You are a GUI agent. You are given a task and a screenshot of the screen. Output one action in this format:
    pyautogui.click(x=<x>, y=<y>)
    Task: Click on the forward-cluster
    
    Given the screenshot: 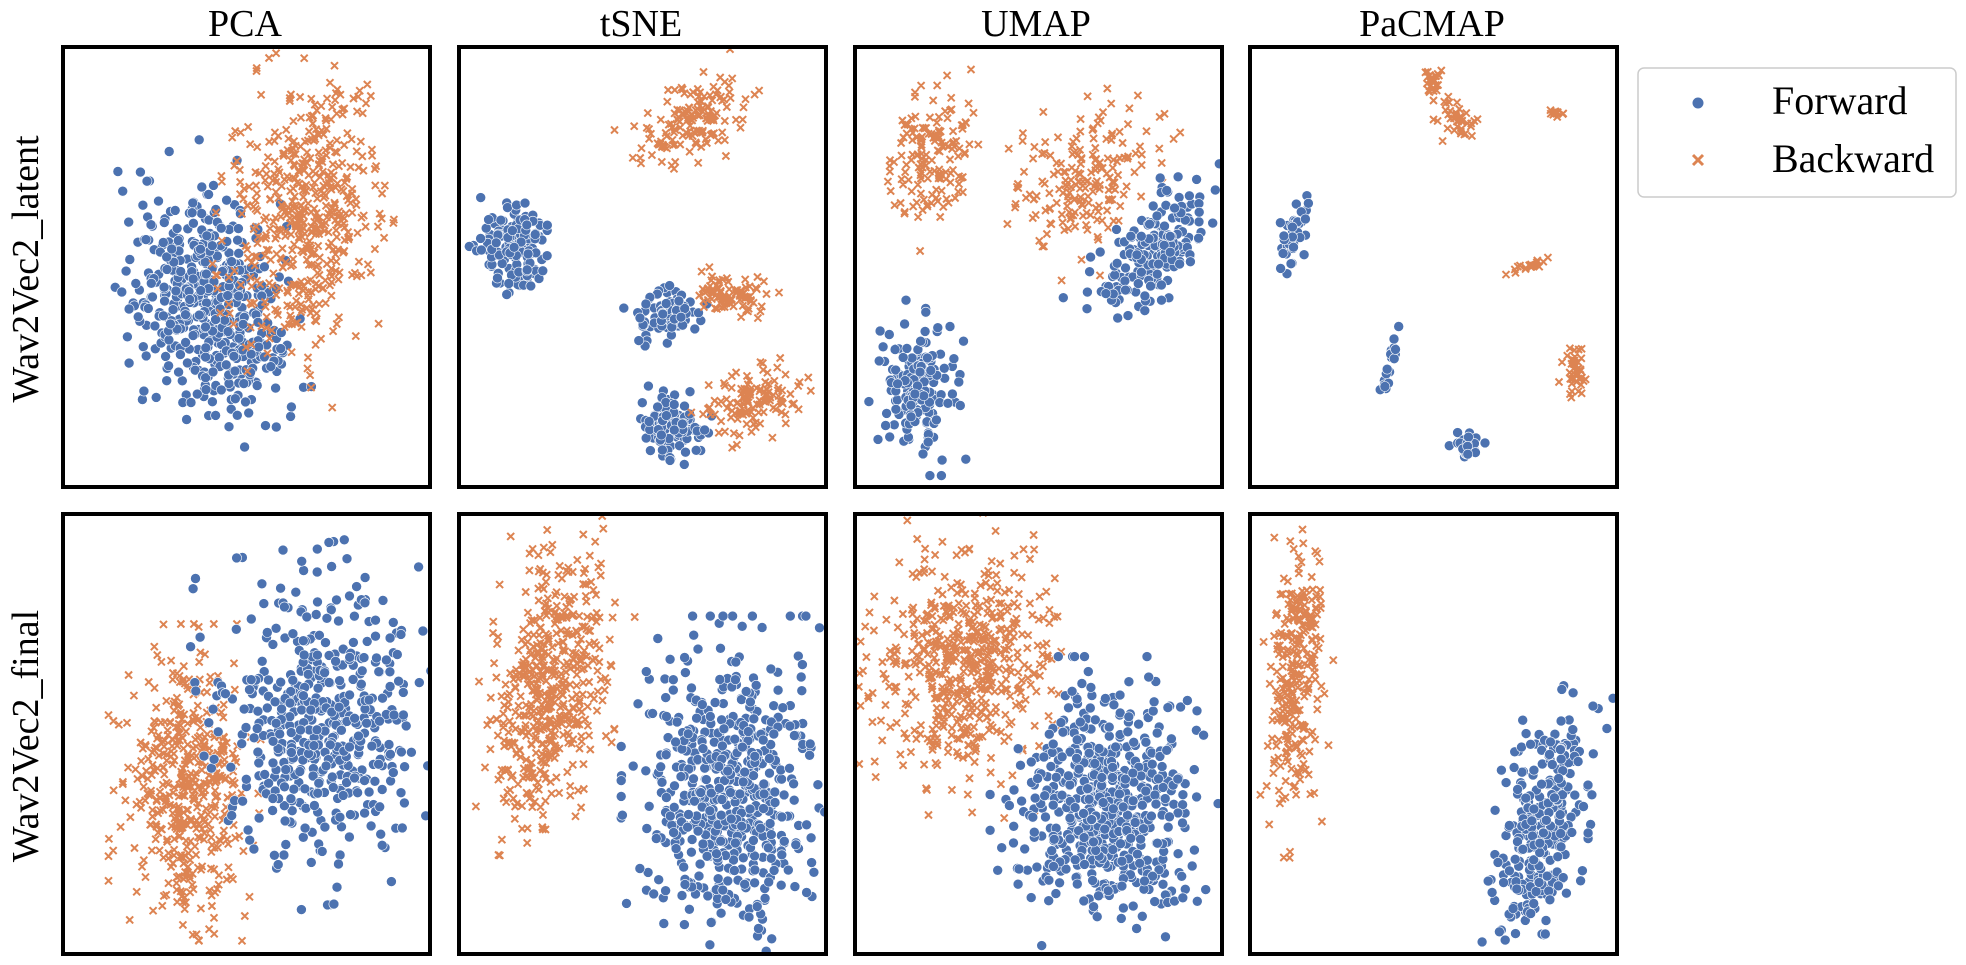 What is the action you would take?
    pyautogui.click(x=1389, y=358)
    